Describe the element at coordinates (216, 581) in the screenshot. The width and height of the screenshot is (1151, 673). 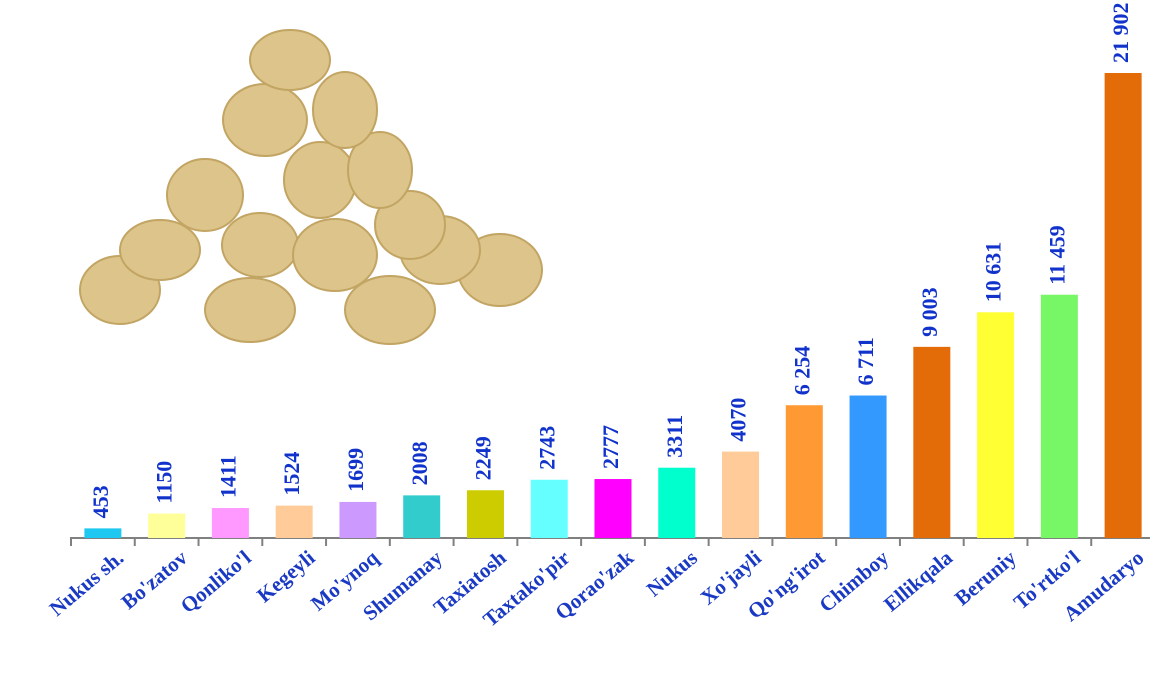
I see `x-tick-label: Qonliko'l` at that location.